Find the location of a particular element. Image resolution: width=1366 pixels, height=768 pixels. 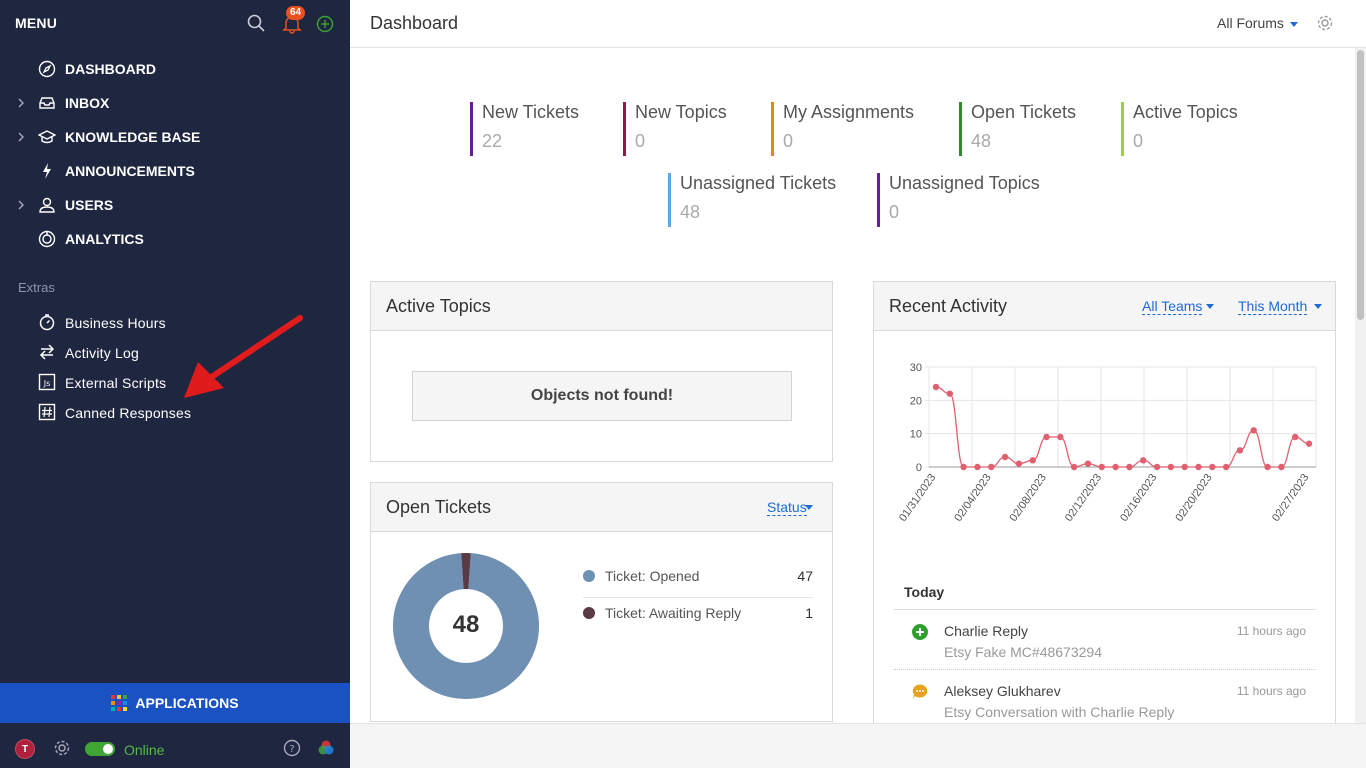

add-circle-icon is located at coordinates (325, 24).